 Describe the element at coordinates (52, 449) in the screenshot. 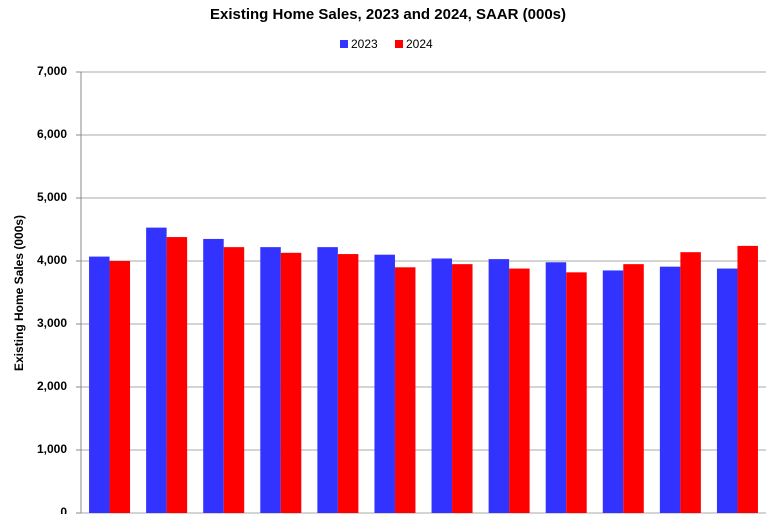

I see `y-tick-label: 1,000` at that location.